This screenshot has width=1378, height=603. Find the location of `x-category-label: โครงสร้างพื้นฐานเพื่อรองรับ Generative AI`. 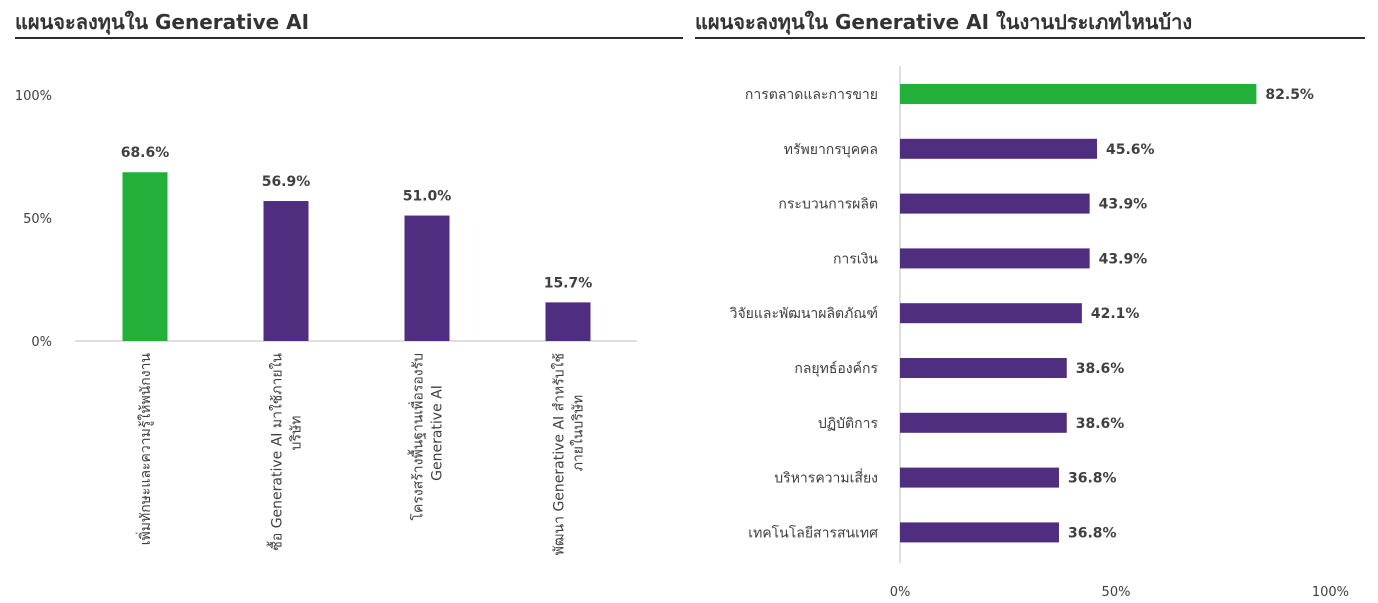

x-category-label: โครงสร้างพื้นฐานเพื่อรองรับ Generative AI is located at coordinates (427, 437).